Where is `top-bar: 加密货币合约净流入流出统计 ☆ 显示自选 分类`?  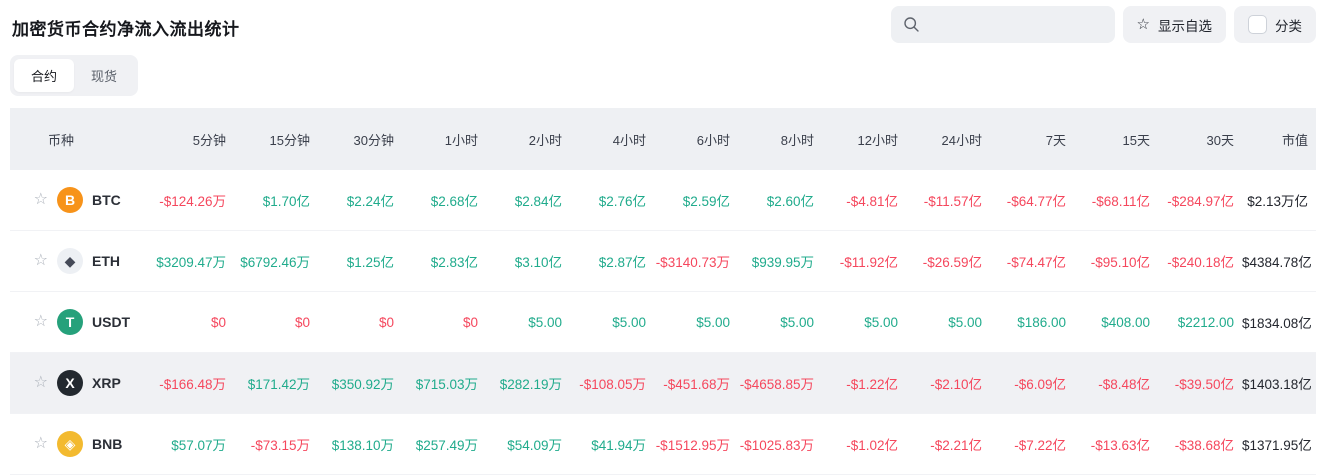 top-bar: 加密货币合约净流入流出统计 ☆ 显示自选 分类 is located at coordinates (663, 21).